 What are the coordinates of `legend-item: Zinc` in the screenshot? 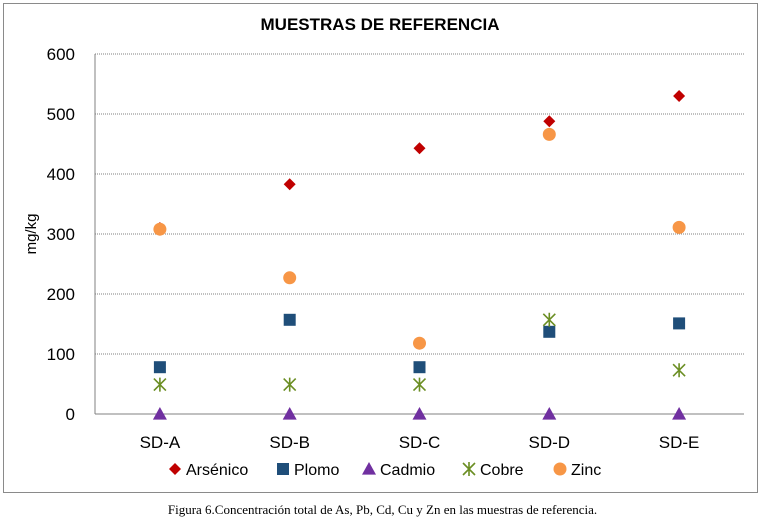 It's located at (577, 470).